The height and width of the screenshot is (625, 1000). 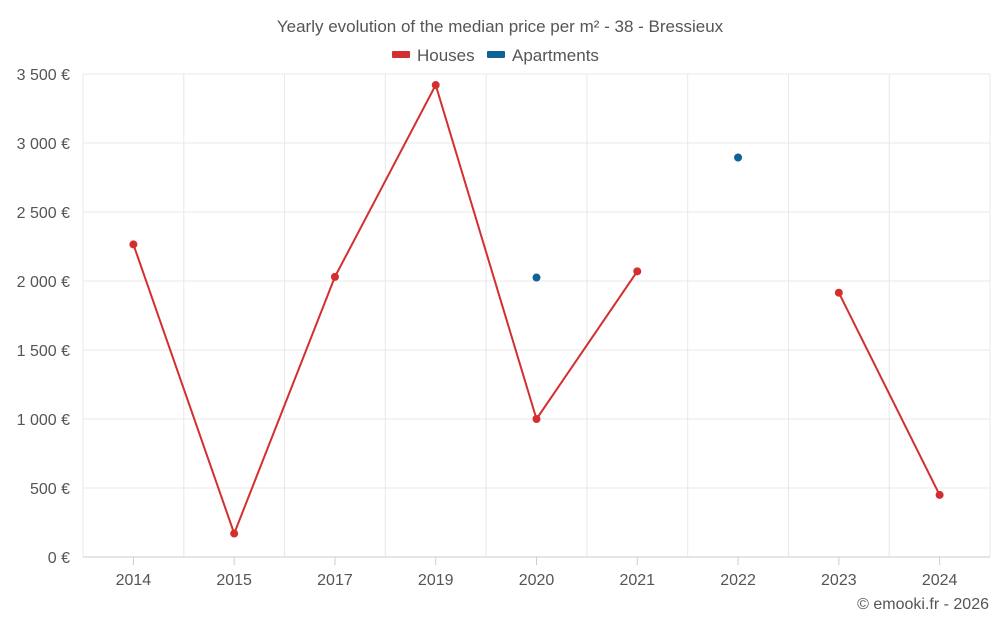 I want to click on legend-label-houses: Houses, so click(x=446, y=55).